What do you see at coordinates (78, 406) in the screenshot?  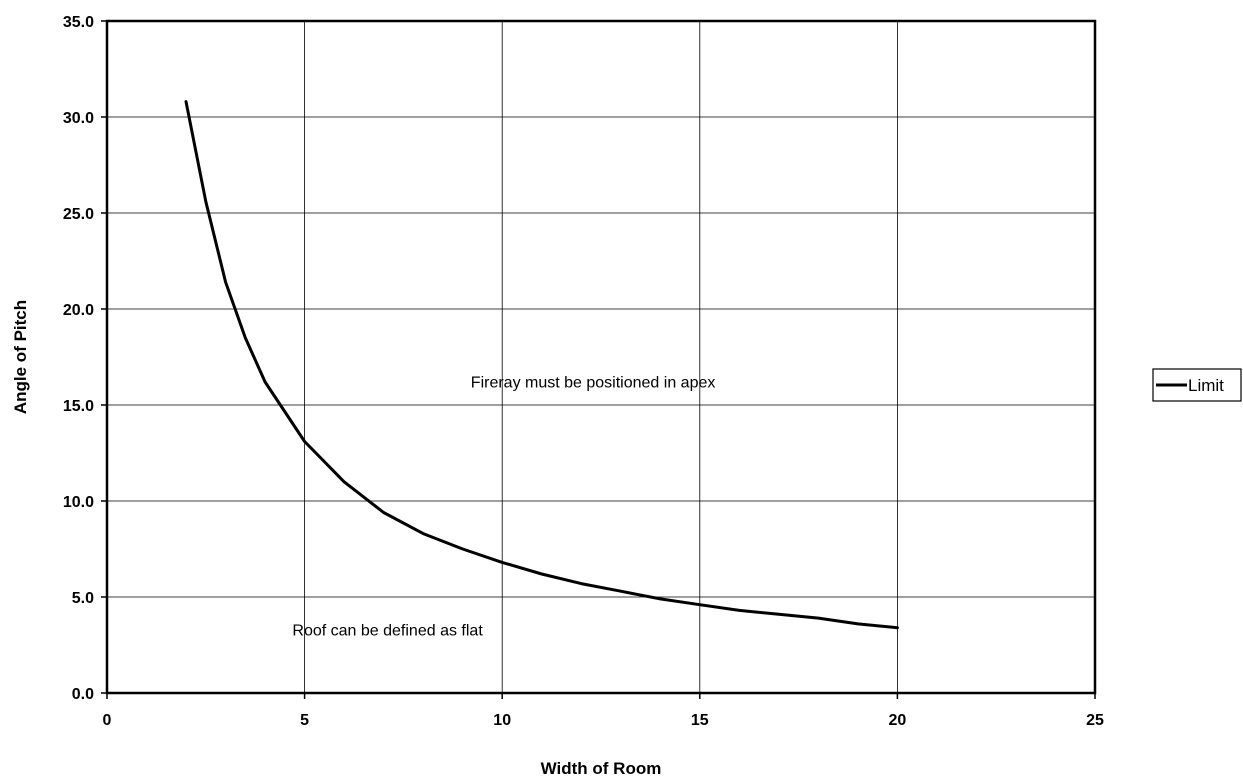 I see `y-tick-label: 15.0` at bounding box center [78, 406].